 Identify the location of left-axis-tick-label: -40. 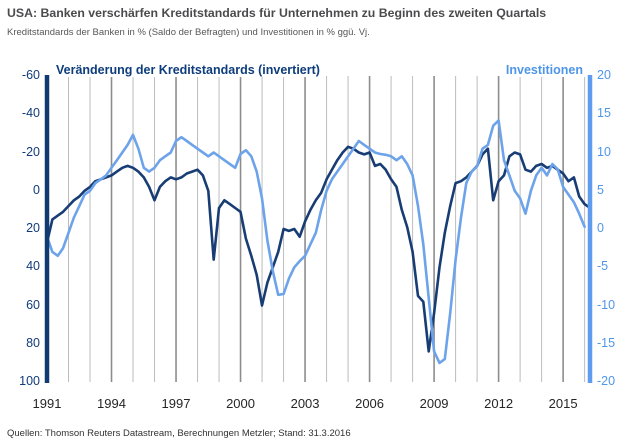
(30, 113).